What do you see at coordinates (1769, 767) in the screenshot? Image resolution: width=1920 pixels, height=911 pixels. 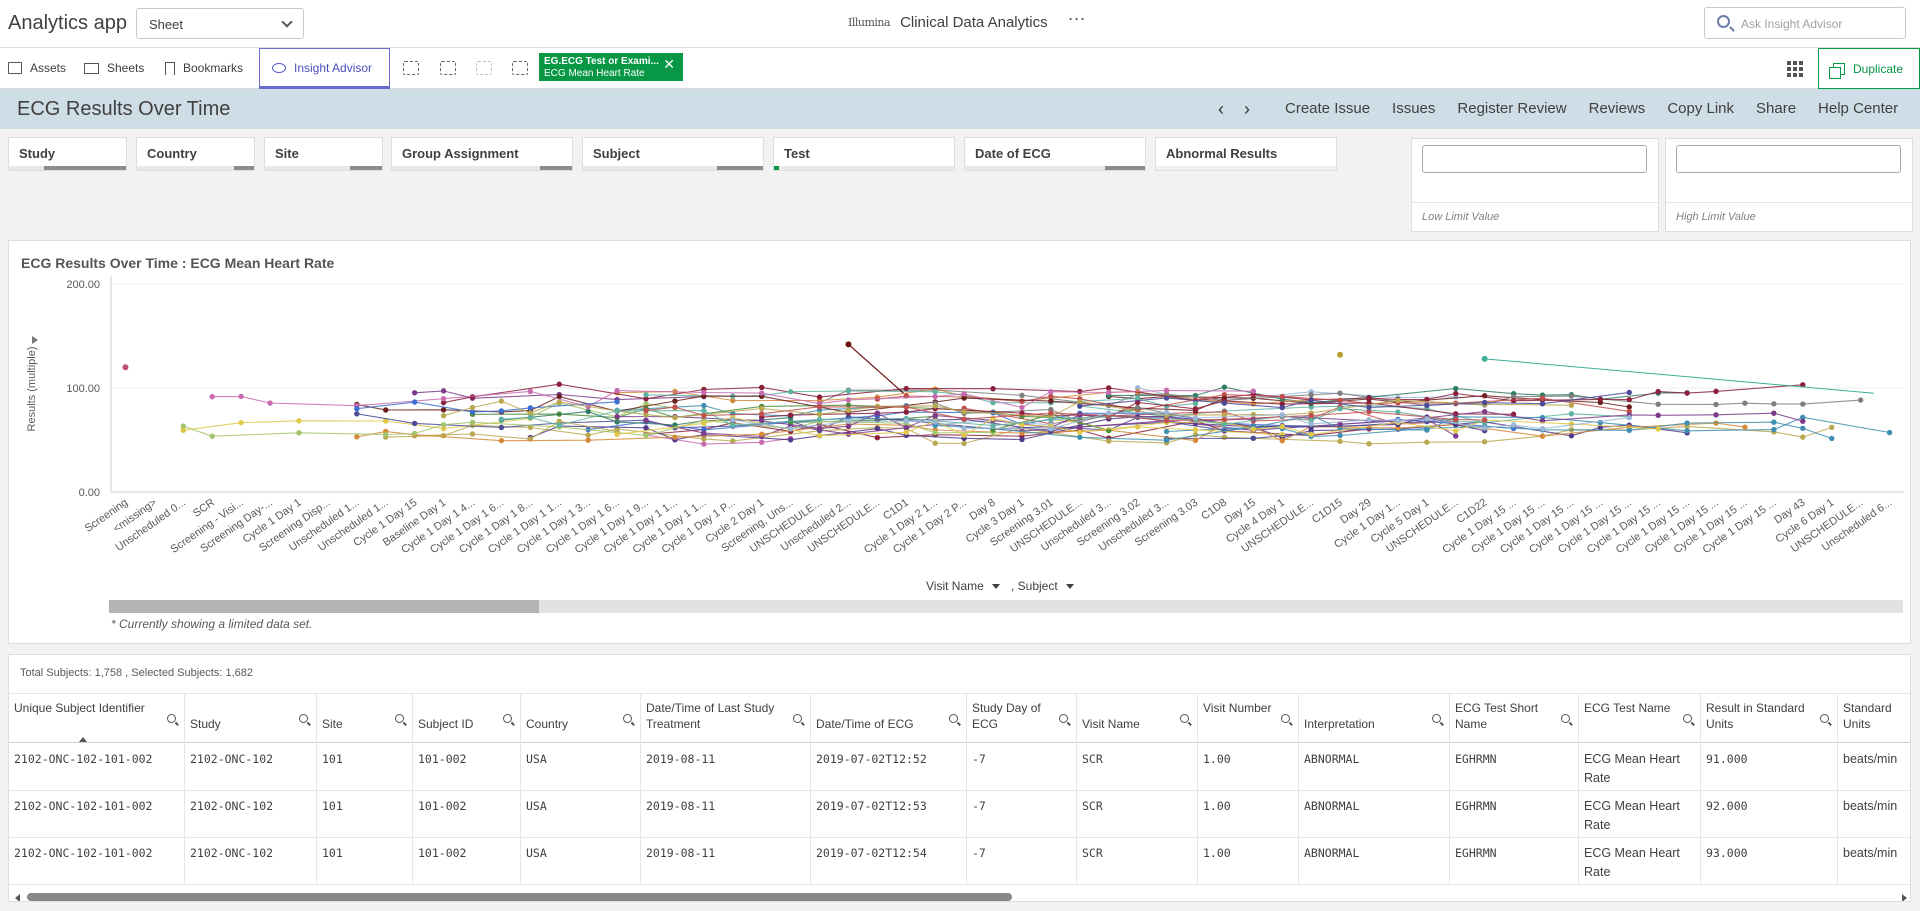 I see `table-cell: 91.000` at bounding box center [1769, 767].